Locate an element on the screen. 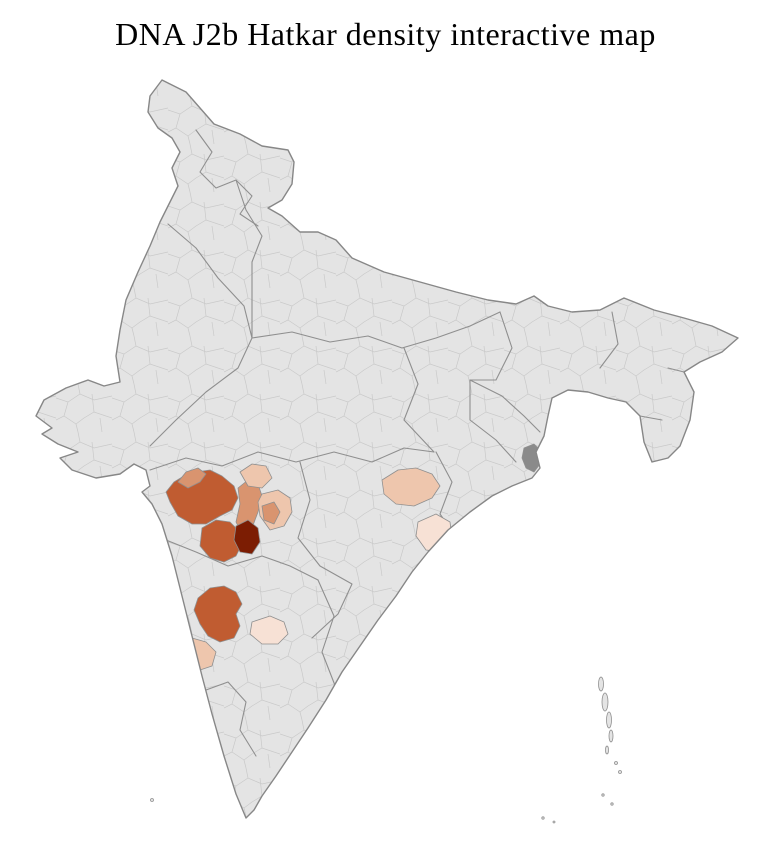 The width and height of the screenshot is (771, 841). district-south-cluster-east is located at coordinates (269, 630).